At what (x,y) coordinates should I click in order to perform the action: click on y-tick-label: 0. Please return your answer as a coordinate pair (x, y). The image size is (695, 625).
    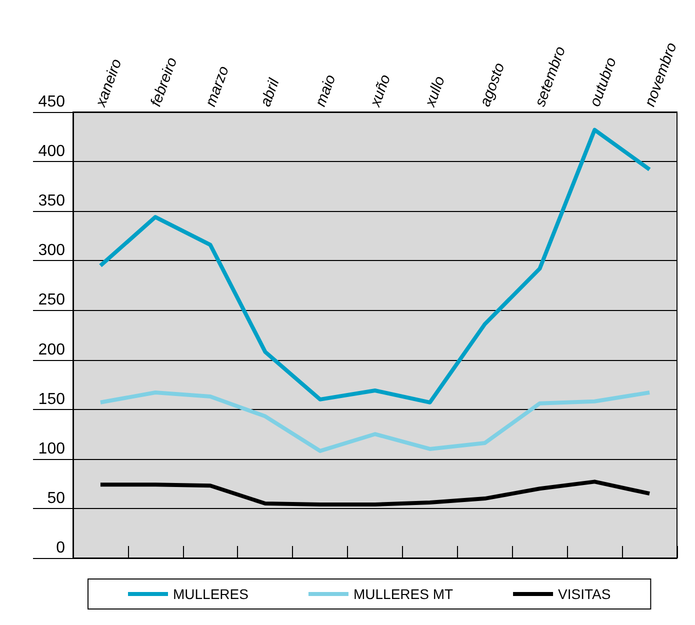
    Looking at the image, I should click on (61, 548).